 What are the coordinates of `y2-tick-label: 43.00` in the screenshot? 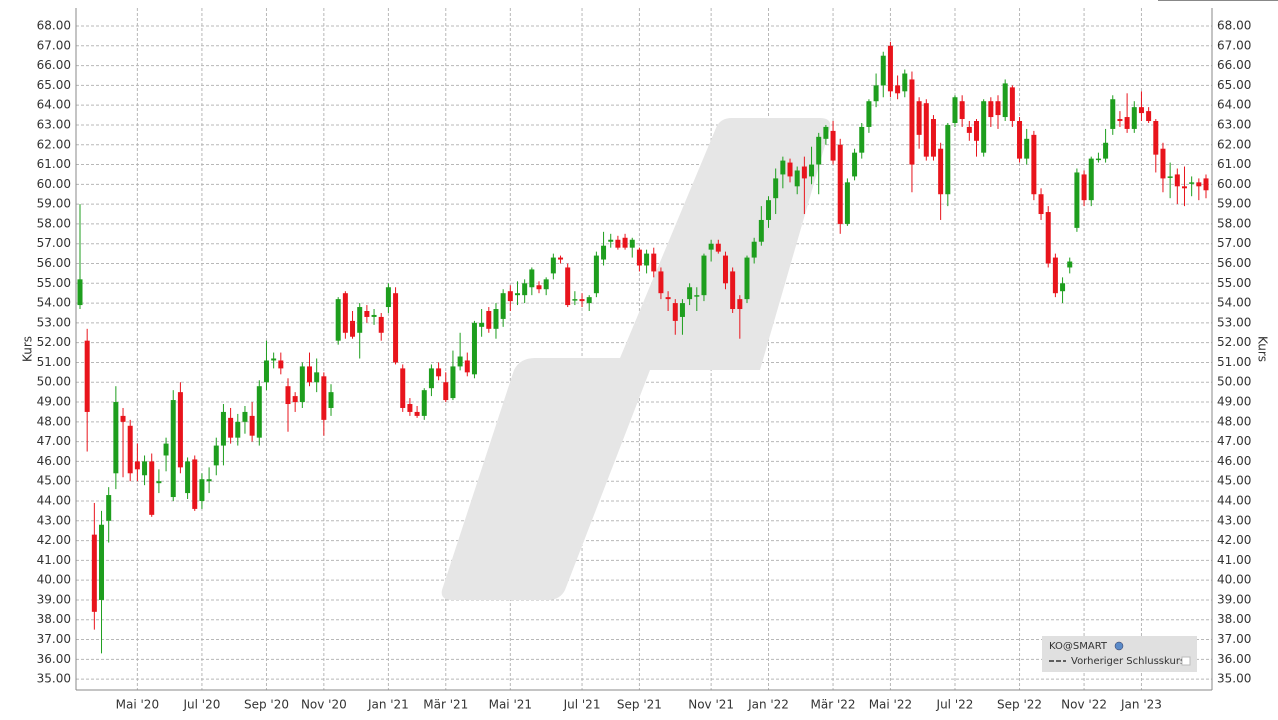 It's located at (1234, 520).